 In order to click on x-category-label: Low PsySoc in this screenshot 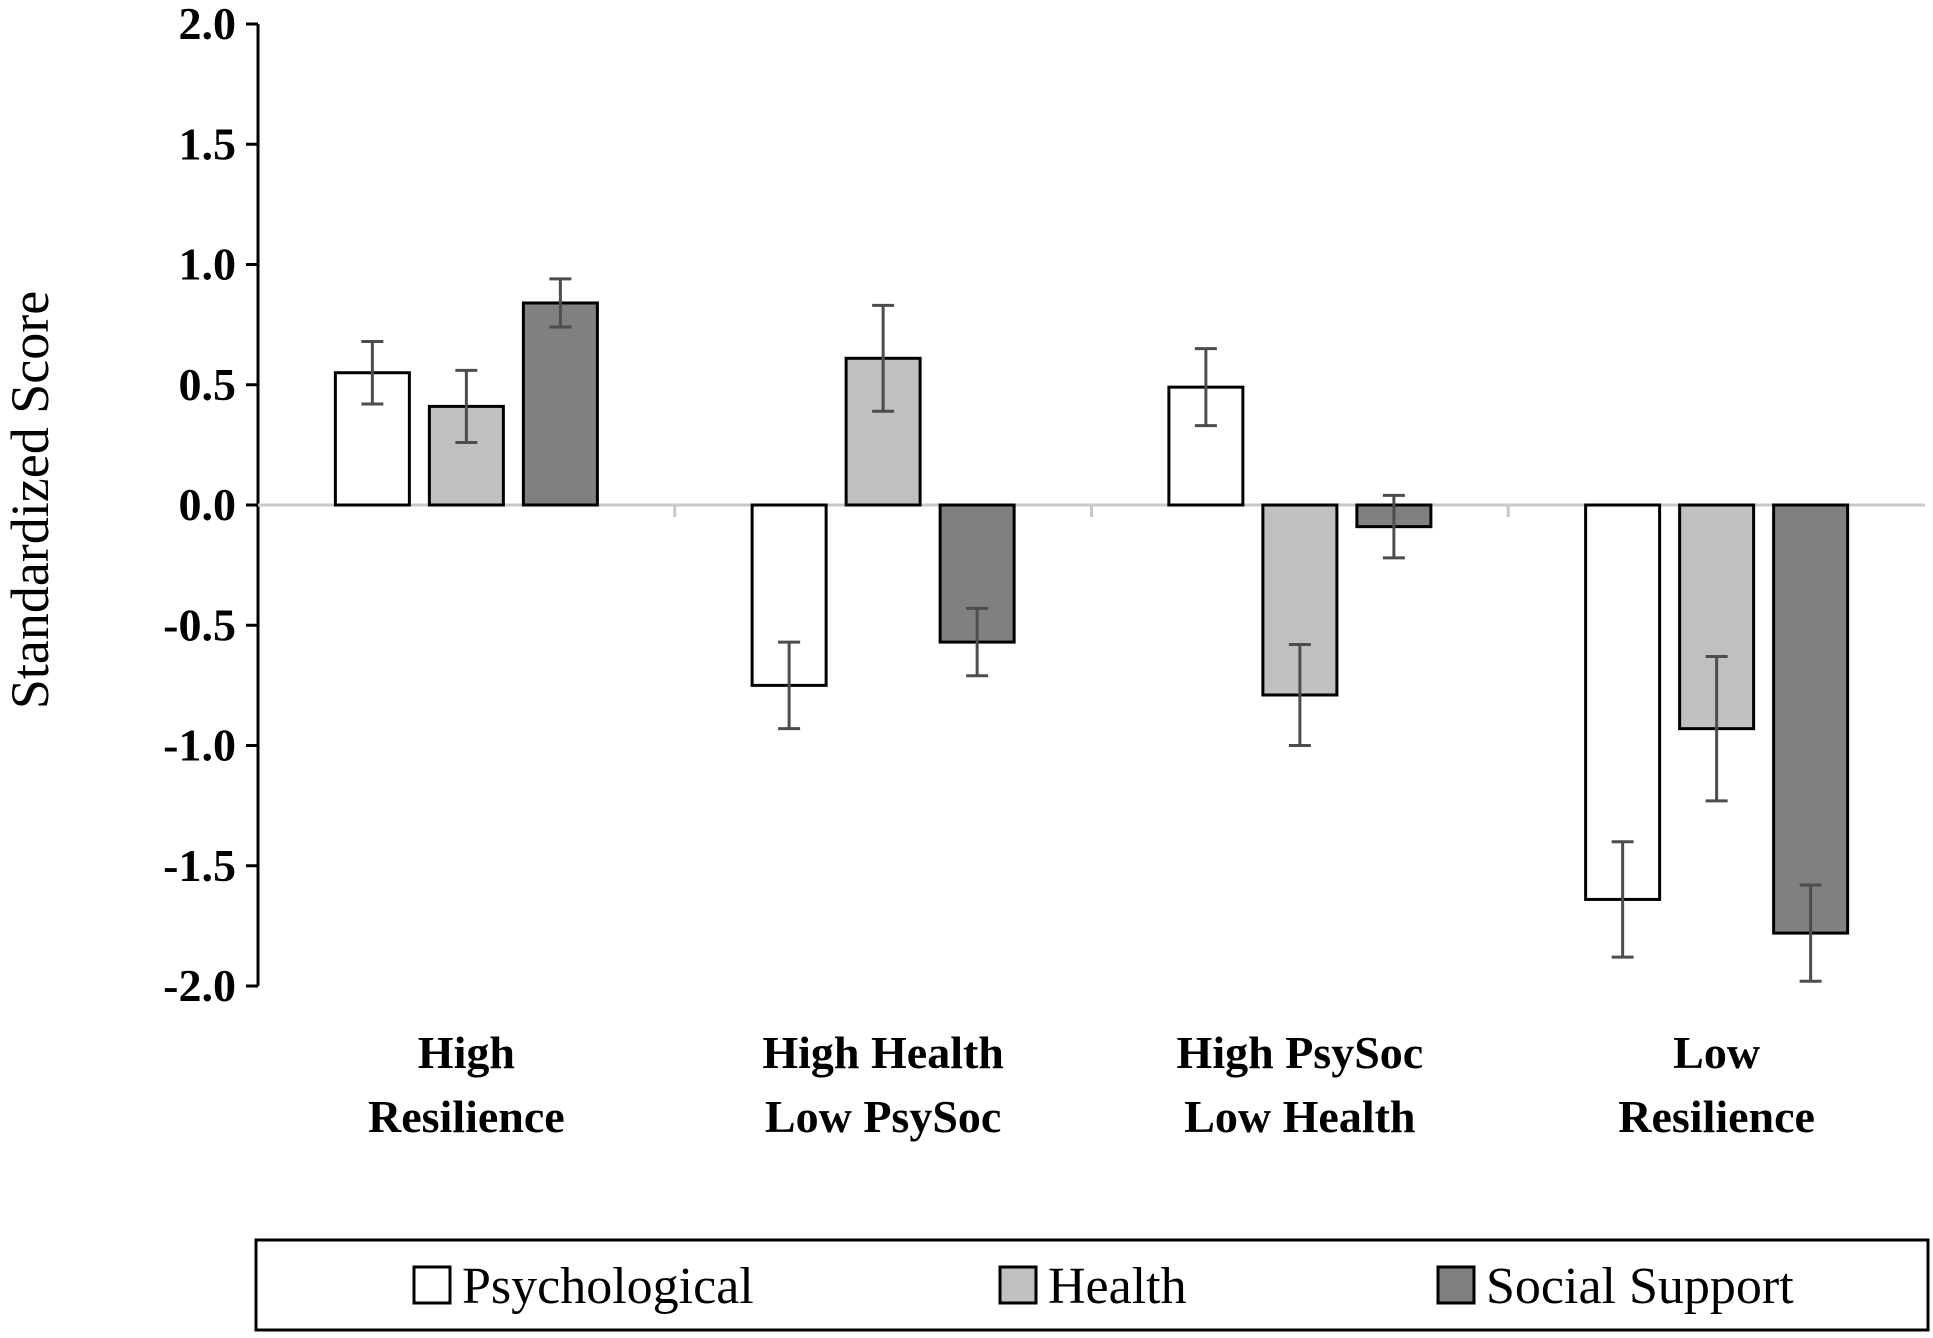, I will do `click(883, 1116)`.